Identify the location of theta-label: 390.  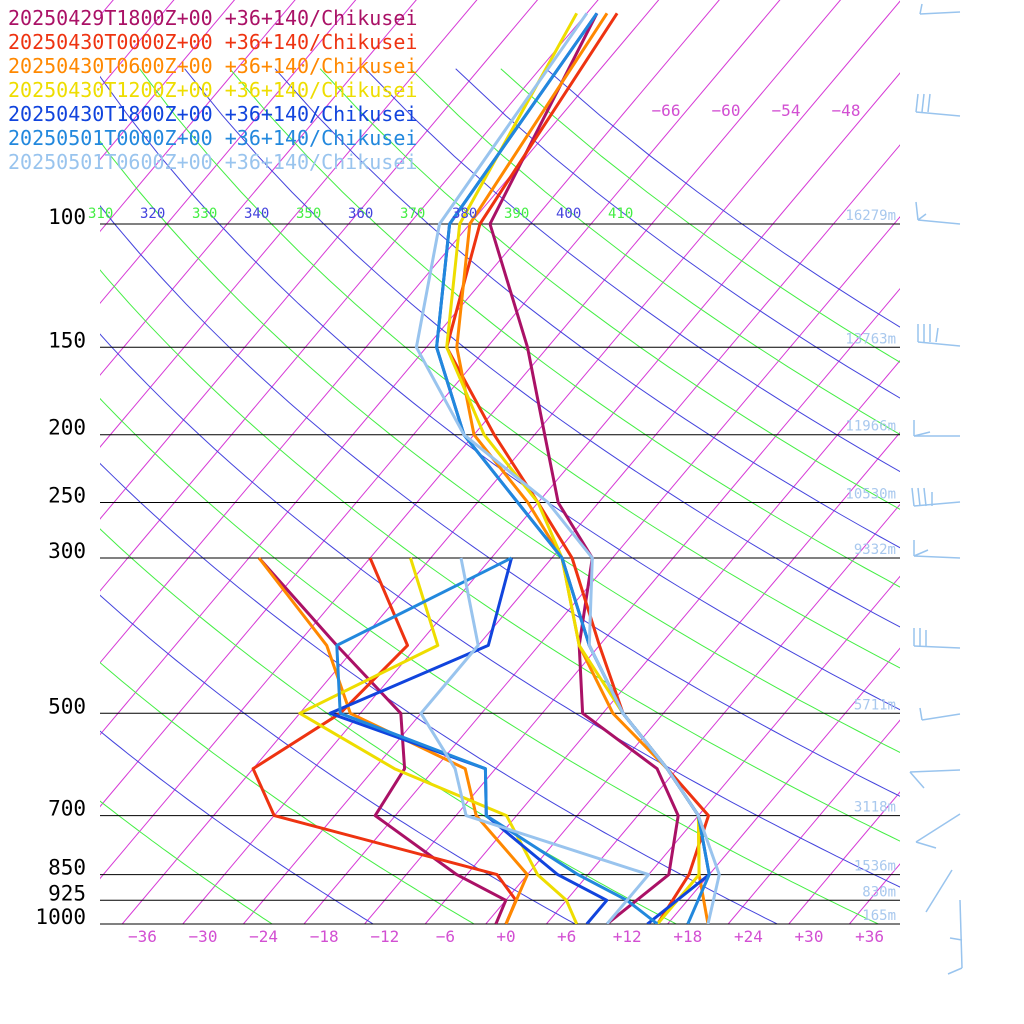
(516, 214).